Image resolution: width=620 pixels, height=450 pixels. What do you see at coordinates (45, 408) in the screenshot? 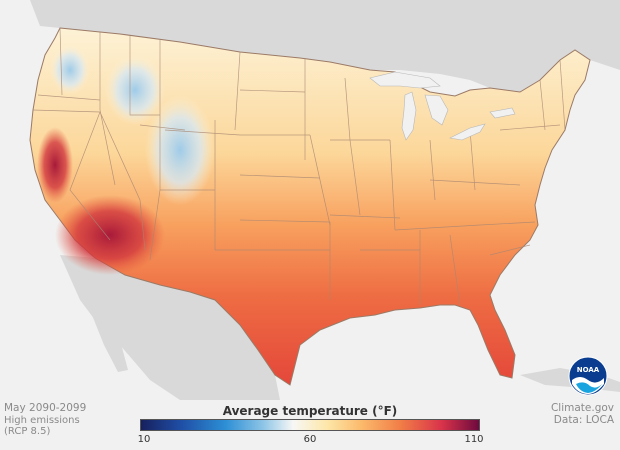
I see `time-period-label: May 2090-2099` at bounding box center [45, 408].